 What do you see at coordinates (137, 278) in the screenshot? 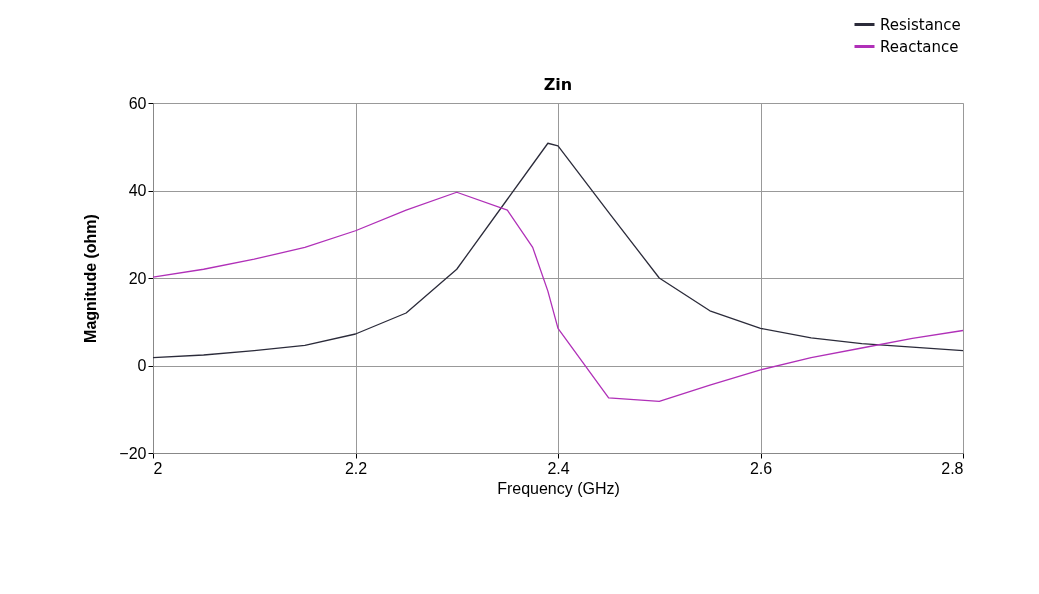
I see `y-tick-label: 20` at bounding box center [137, 278].